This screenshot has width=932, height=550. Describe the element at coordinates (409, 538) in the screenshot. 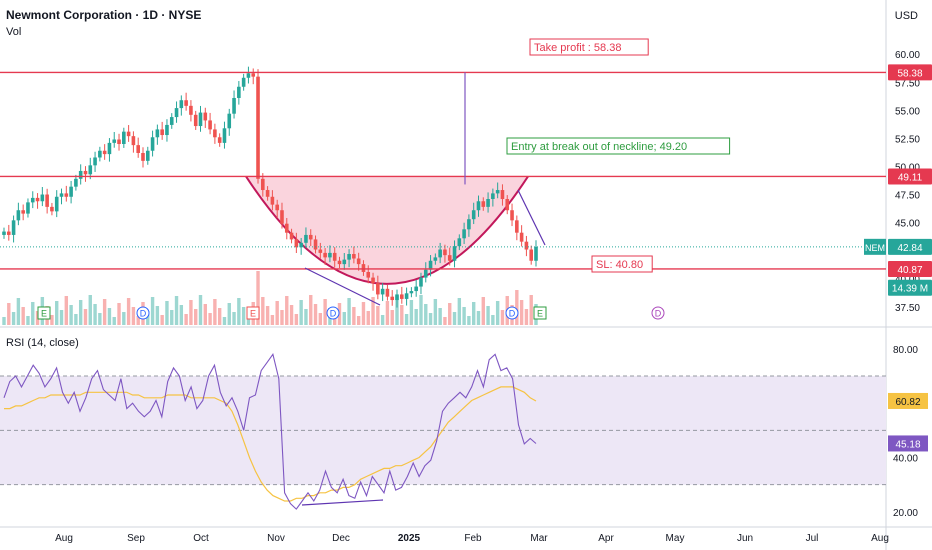

I see `time-tick-label: 2025` at that location.